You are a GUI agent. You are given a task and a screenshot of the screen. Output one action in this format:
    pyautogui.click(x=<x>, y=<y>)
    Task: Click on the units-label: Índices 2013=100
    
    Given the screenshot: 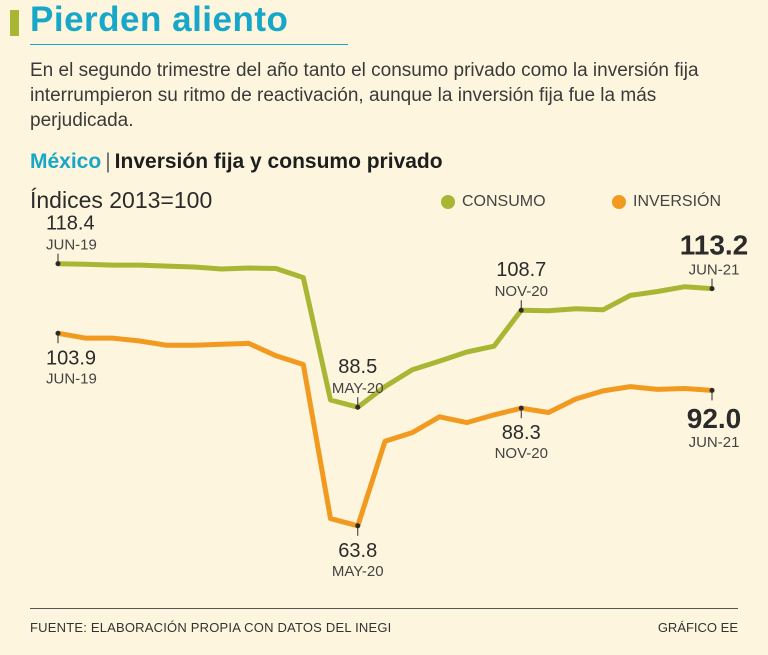 What is the action you would take?
    pyautogui.click(x=121, y=200)
    